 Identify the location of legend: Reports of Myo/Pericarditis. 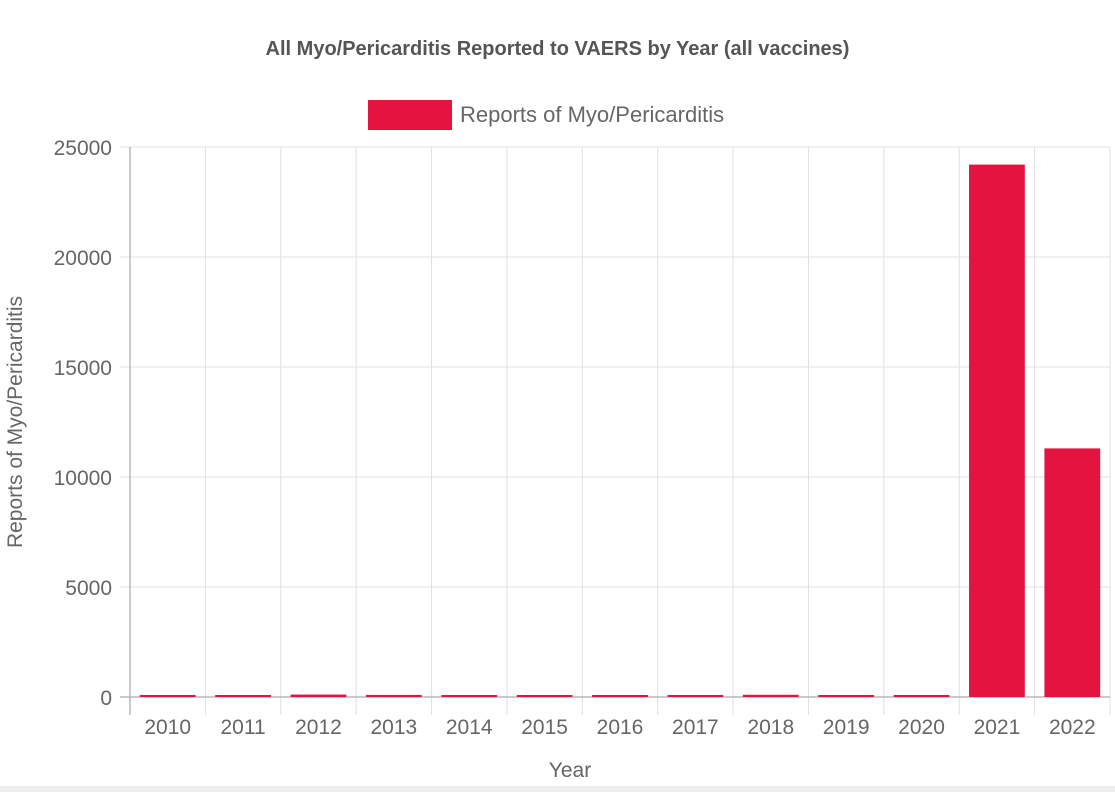
(546, 115).